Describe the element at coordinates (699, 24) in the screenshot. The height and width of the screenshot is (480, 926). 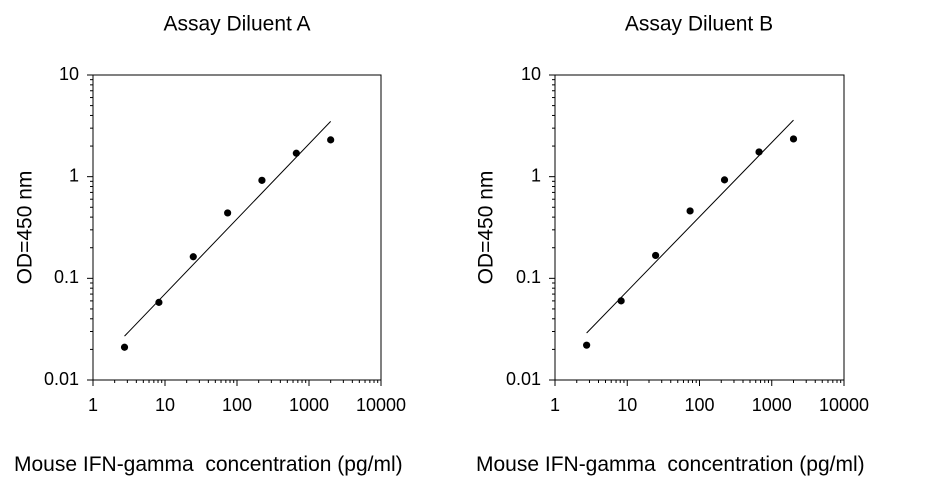
I see `chart-title: Assay Diluent B` at that location.